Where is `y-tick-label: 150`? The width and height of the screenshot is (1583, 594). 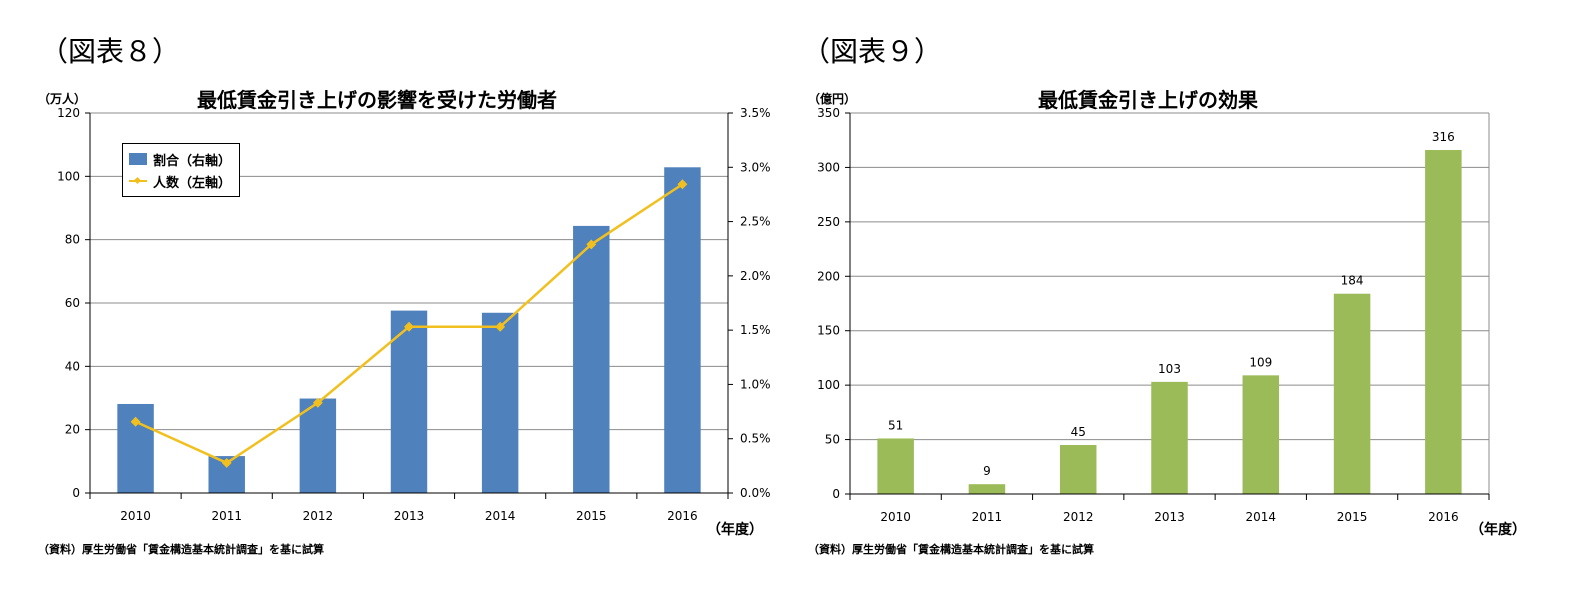
y-tick-label: 150 is located at coordinates (828, 331).